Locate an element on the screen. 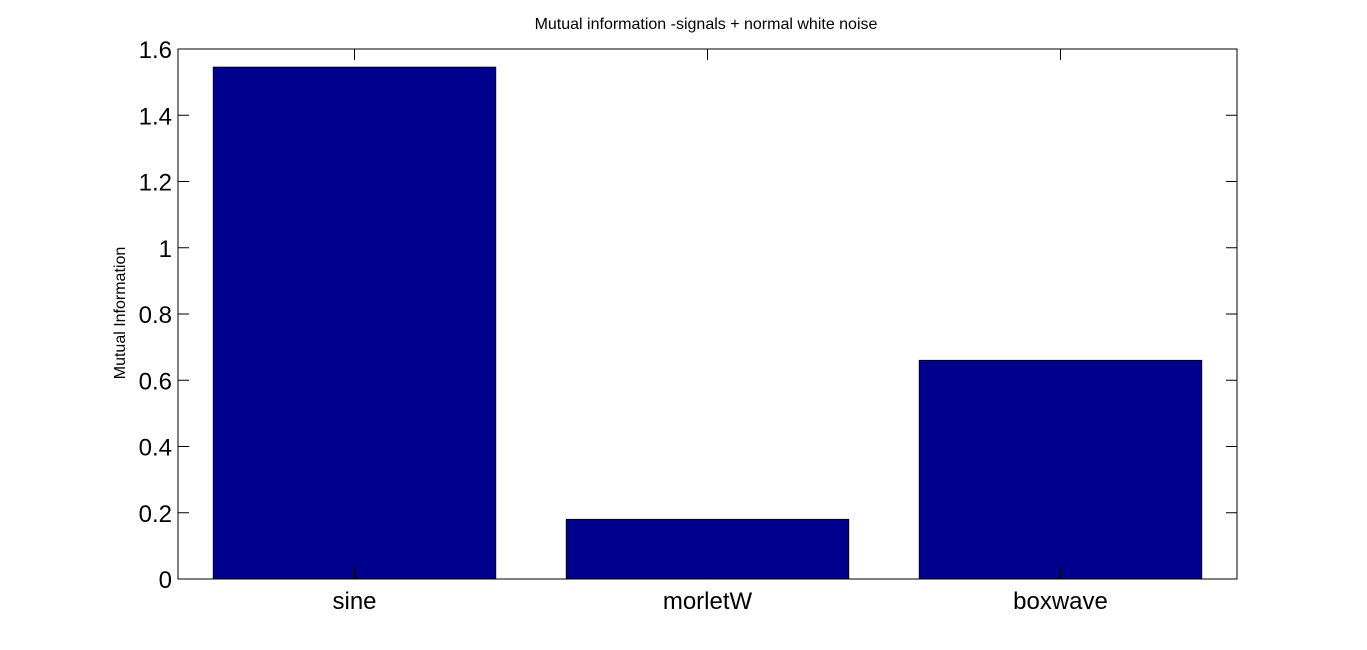 The width and height of the screenshot is (1367, 650). x-category-label: sine is located at coordinates (354, 601).